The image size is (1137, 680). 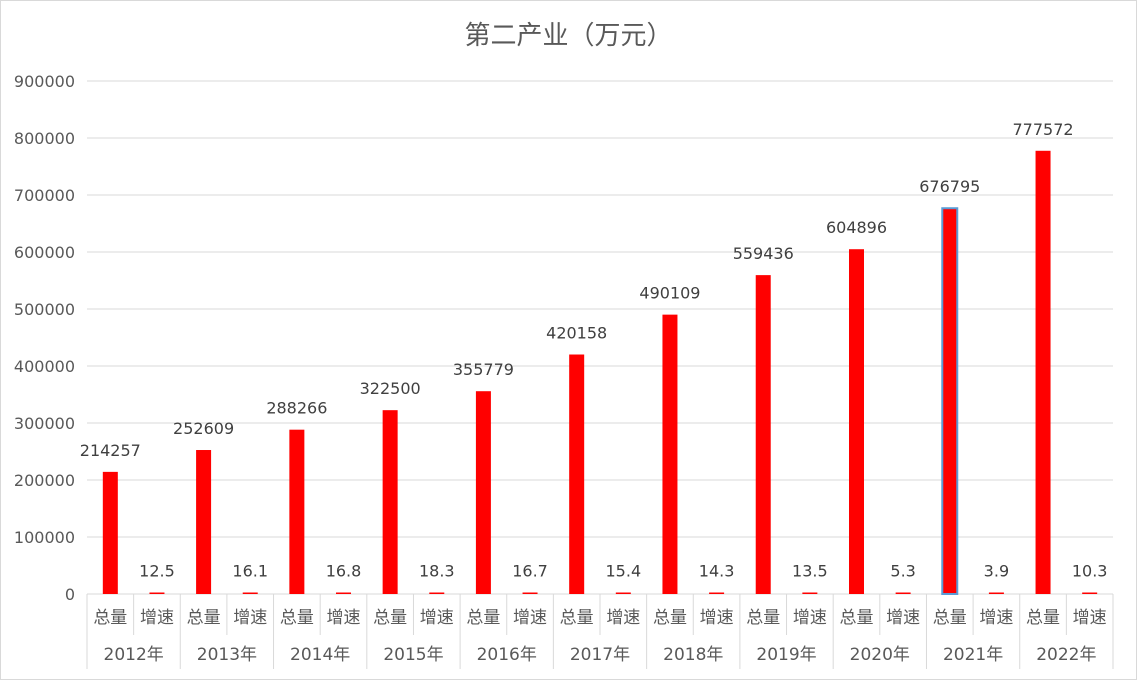 I want to click on data-label: 3.9, so click(x=996, y=571).